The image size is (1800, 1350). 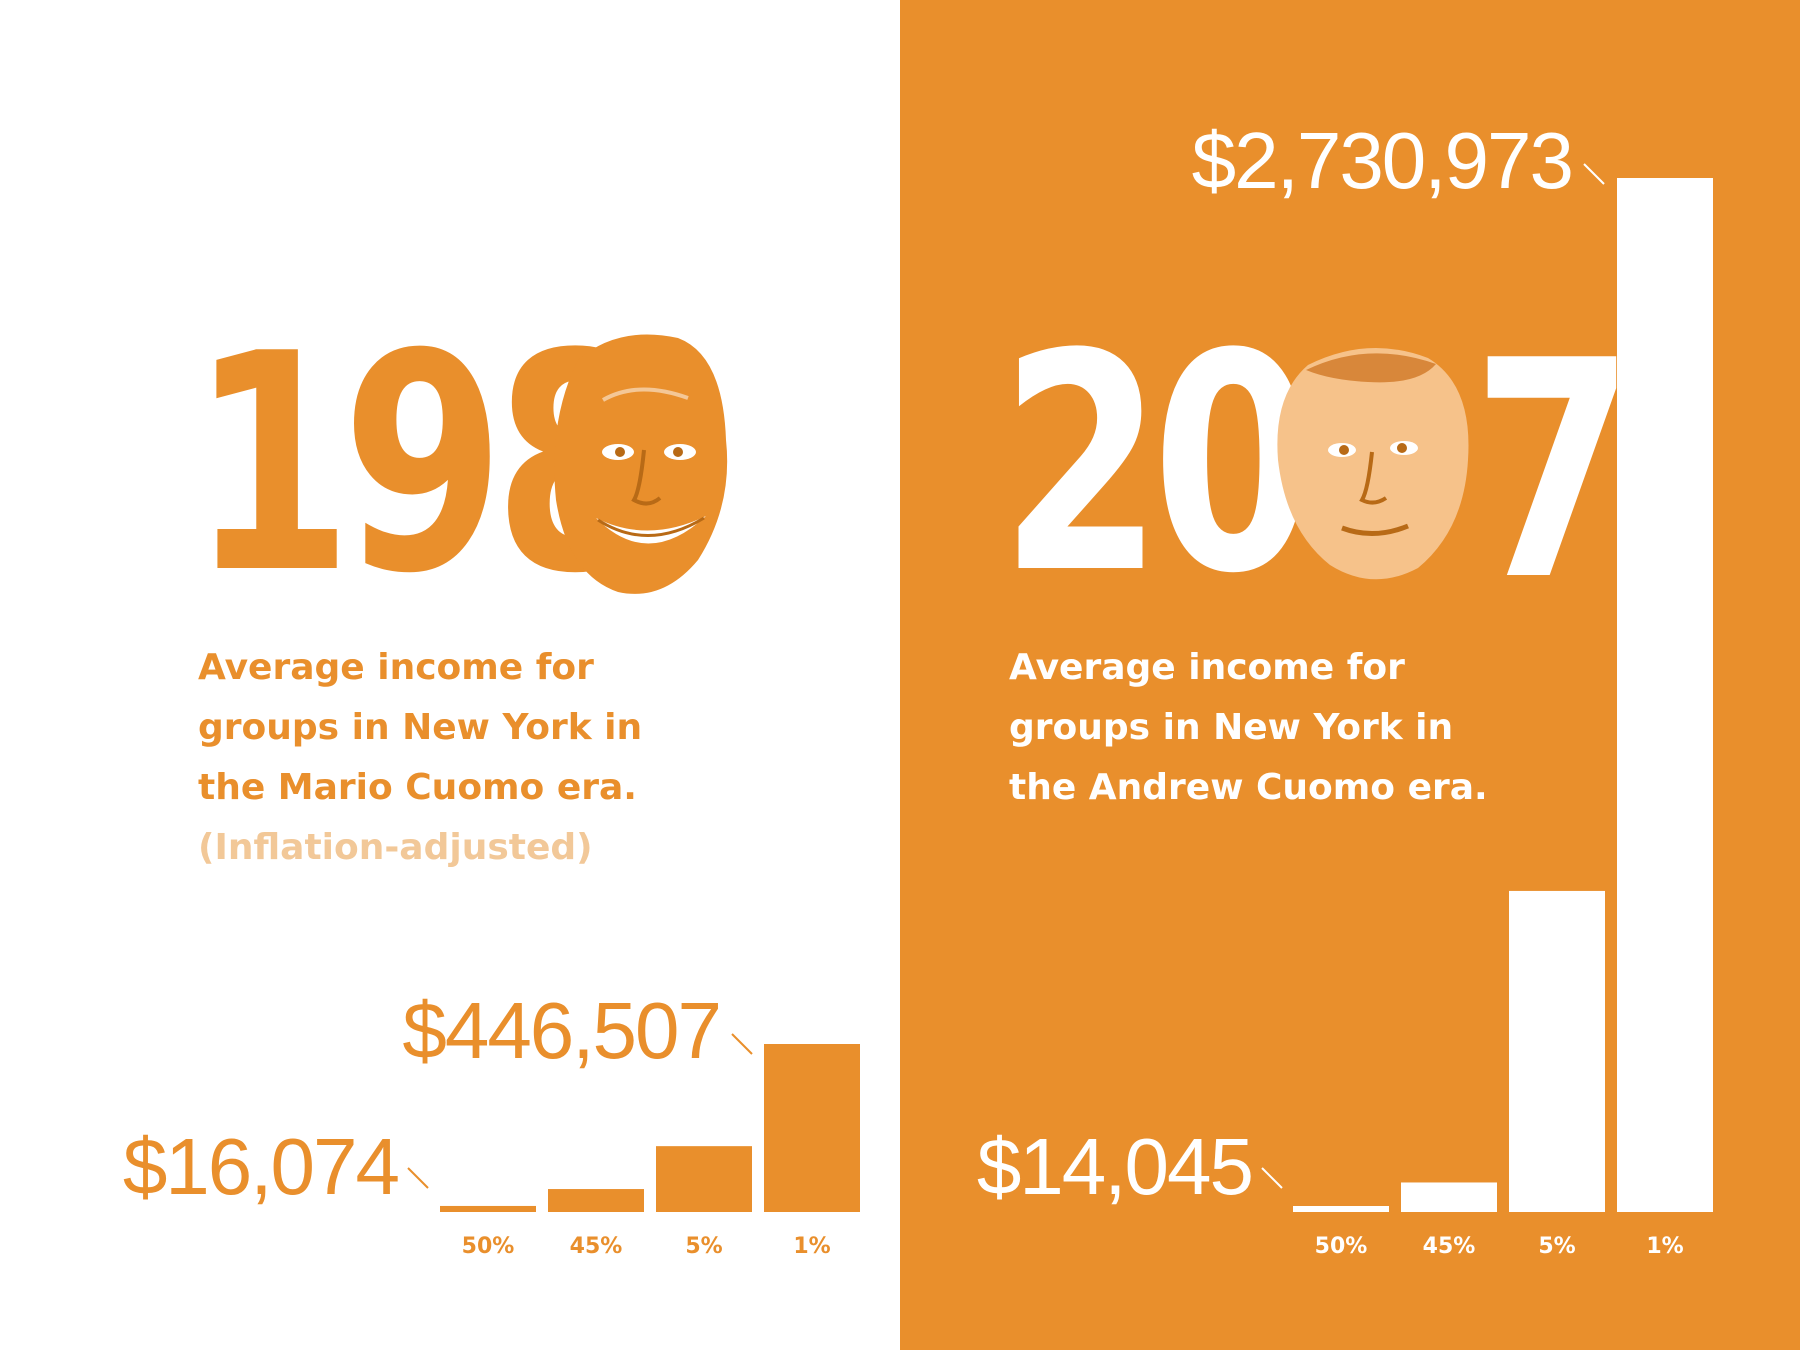 I want to click on andrew-cuomo-portrait-icon, so click(x=1373, y=464).